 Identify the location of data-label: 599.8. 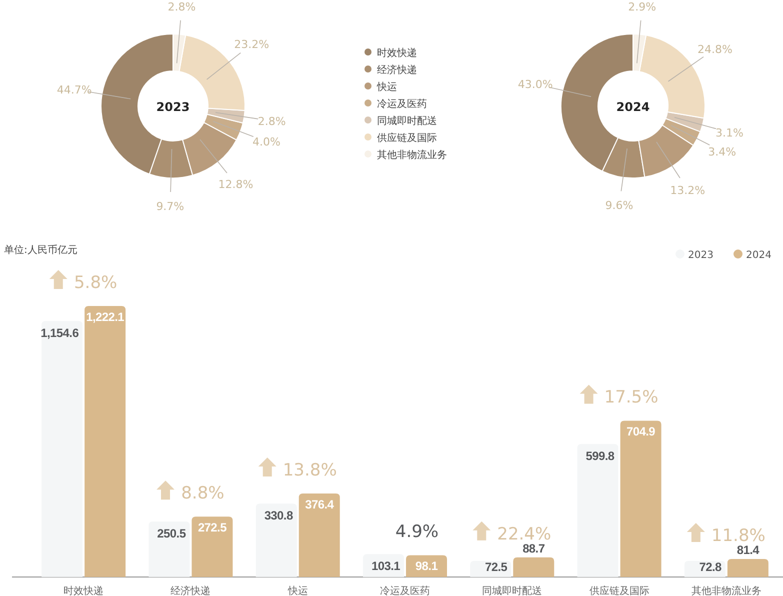
(600, 455).